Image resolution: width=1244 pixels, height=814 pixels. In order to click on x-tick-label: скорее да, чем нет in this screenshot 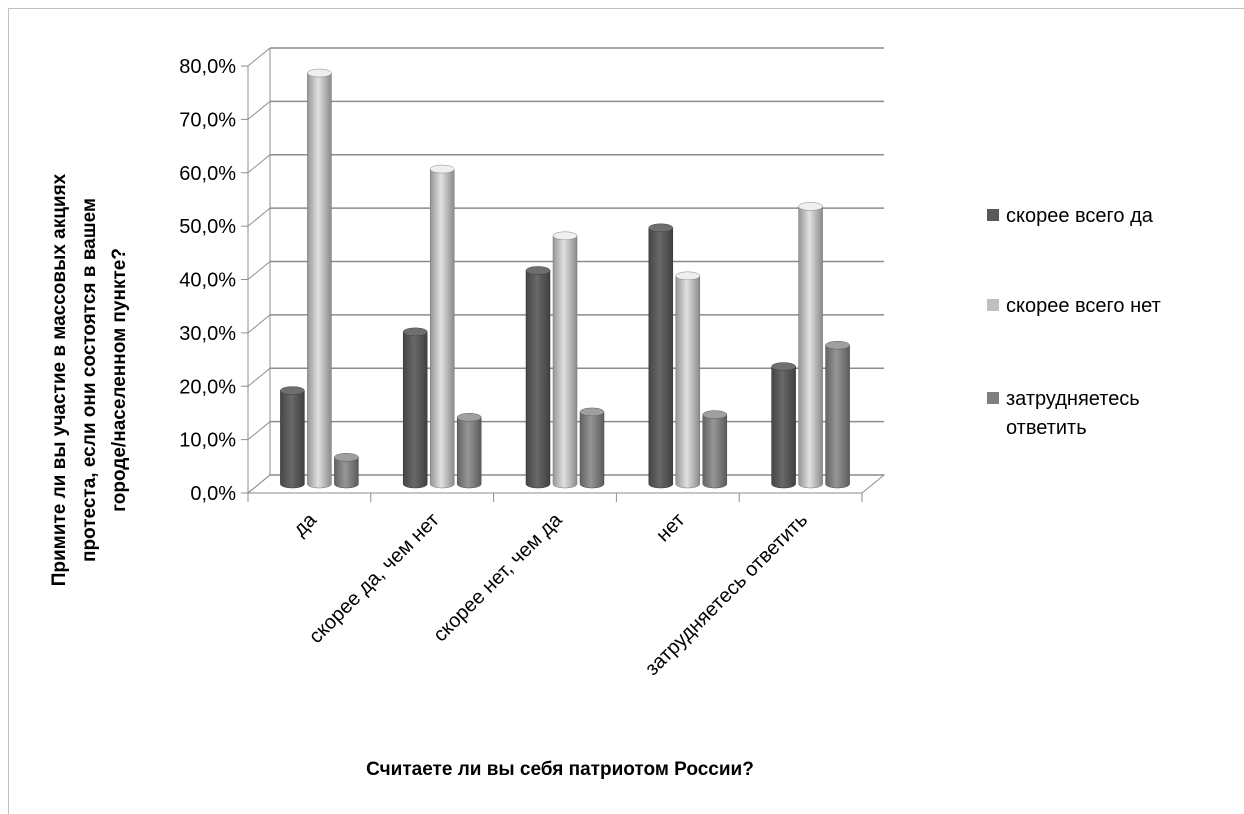, I will do `click(374, 578)`.